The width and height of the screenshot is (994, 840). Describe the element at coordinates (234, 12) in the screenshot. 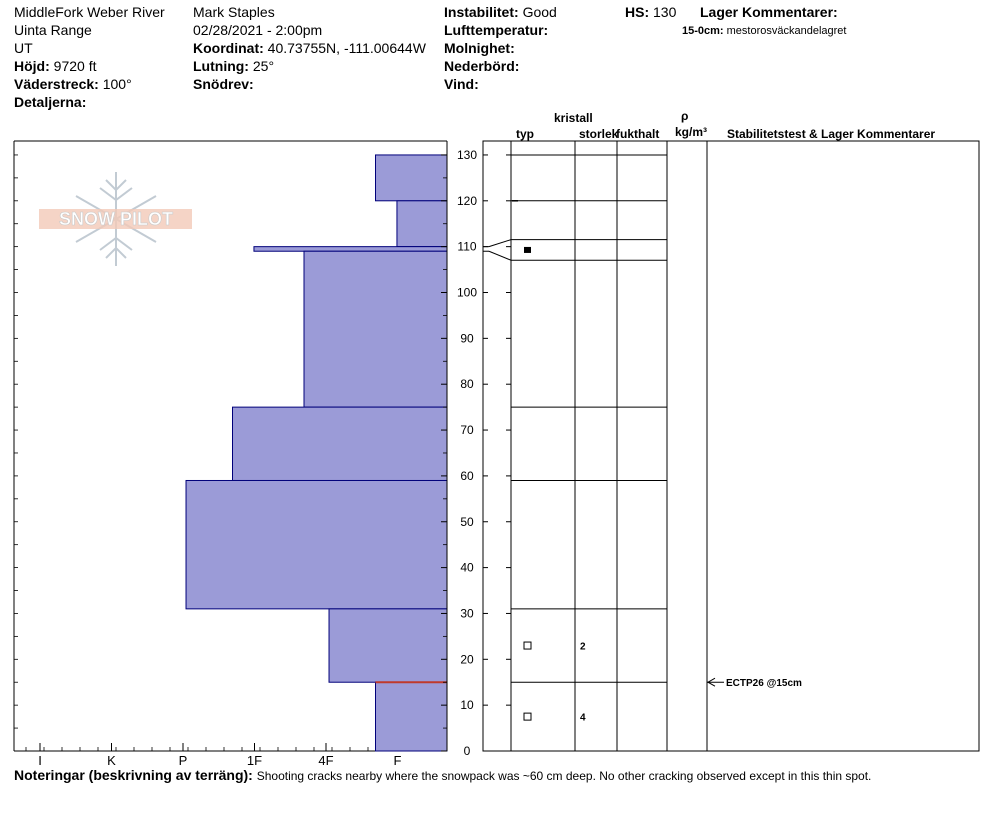

I see `observer-name: Mark Staples` at that location.